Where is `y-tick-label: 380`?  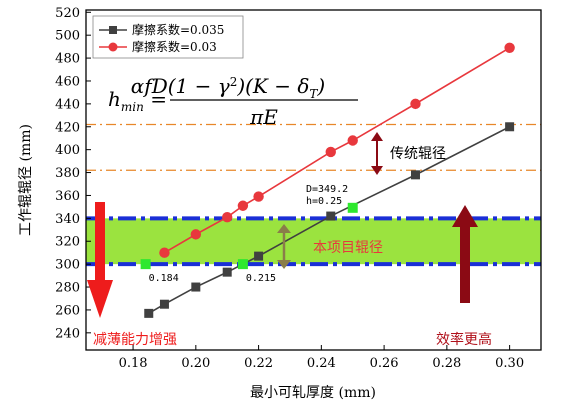
y-tick-label: 380 is located at coordinates (67, 173).